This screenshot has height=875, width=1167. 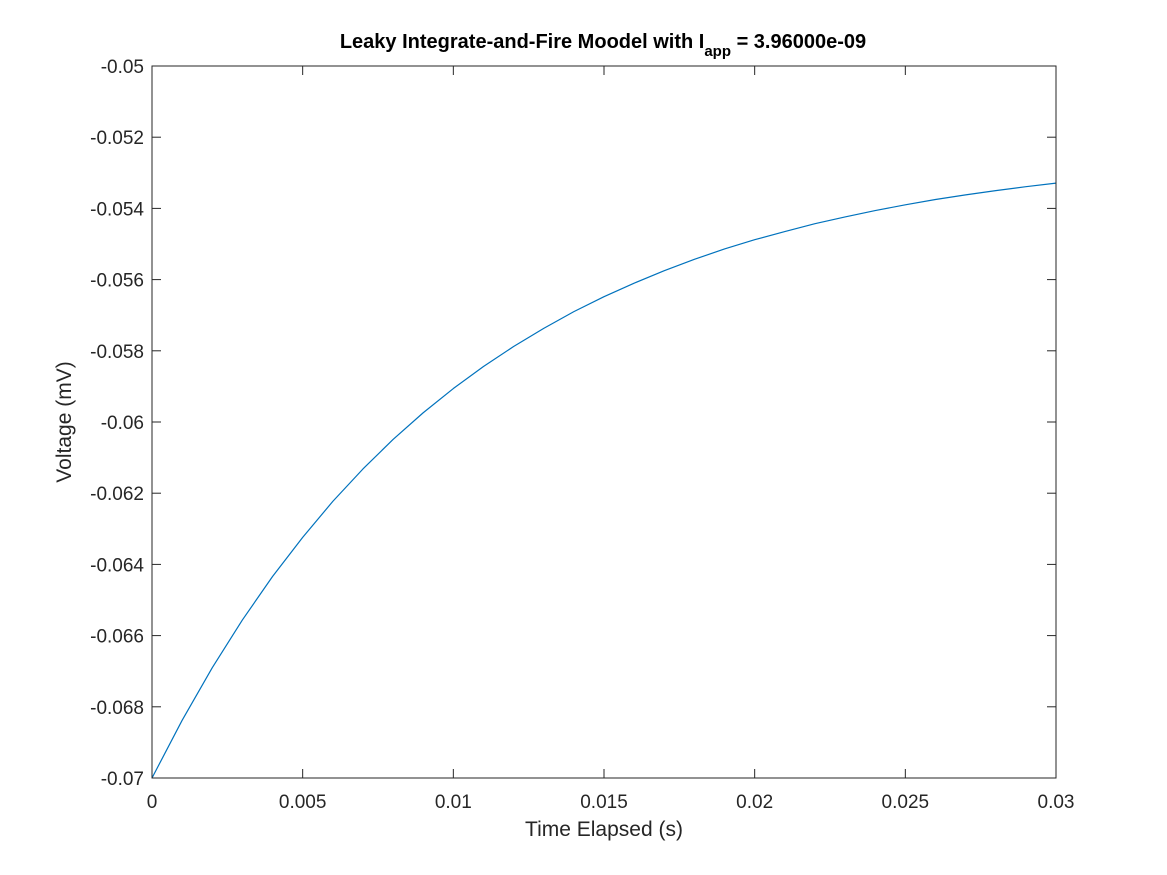 I want to click on x-tick-label: 0.03, so click(x=1056, y=802).